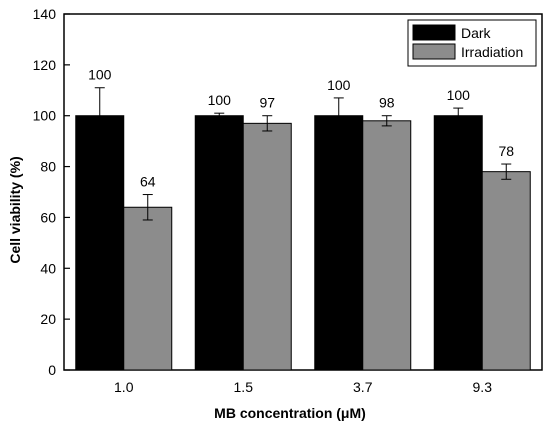 The image size is (550, 438). What do you see at coordinates (290, 413) in the screenshot?
I see `x-axis-label: MB concentration (μM)` at bounding box center [290, 413].